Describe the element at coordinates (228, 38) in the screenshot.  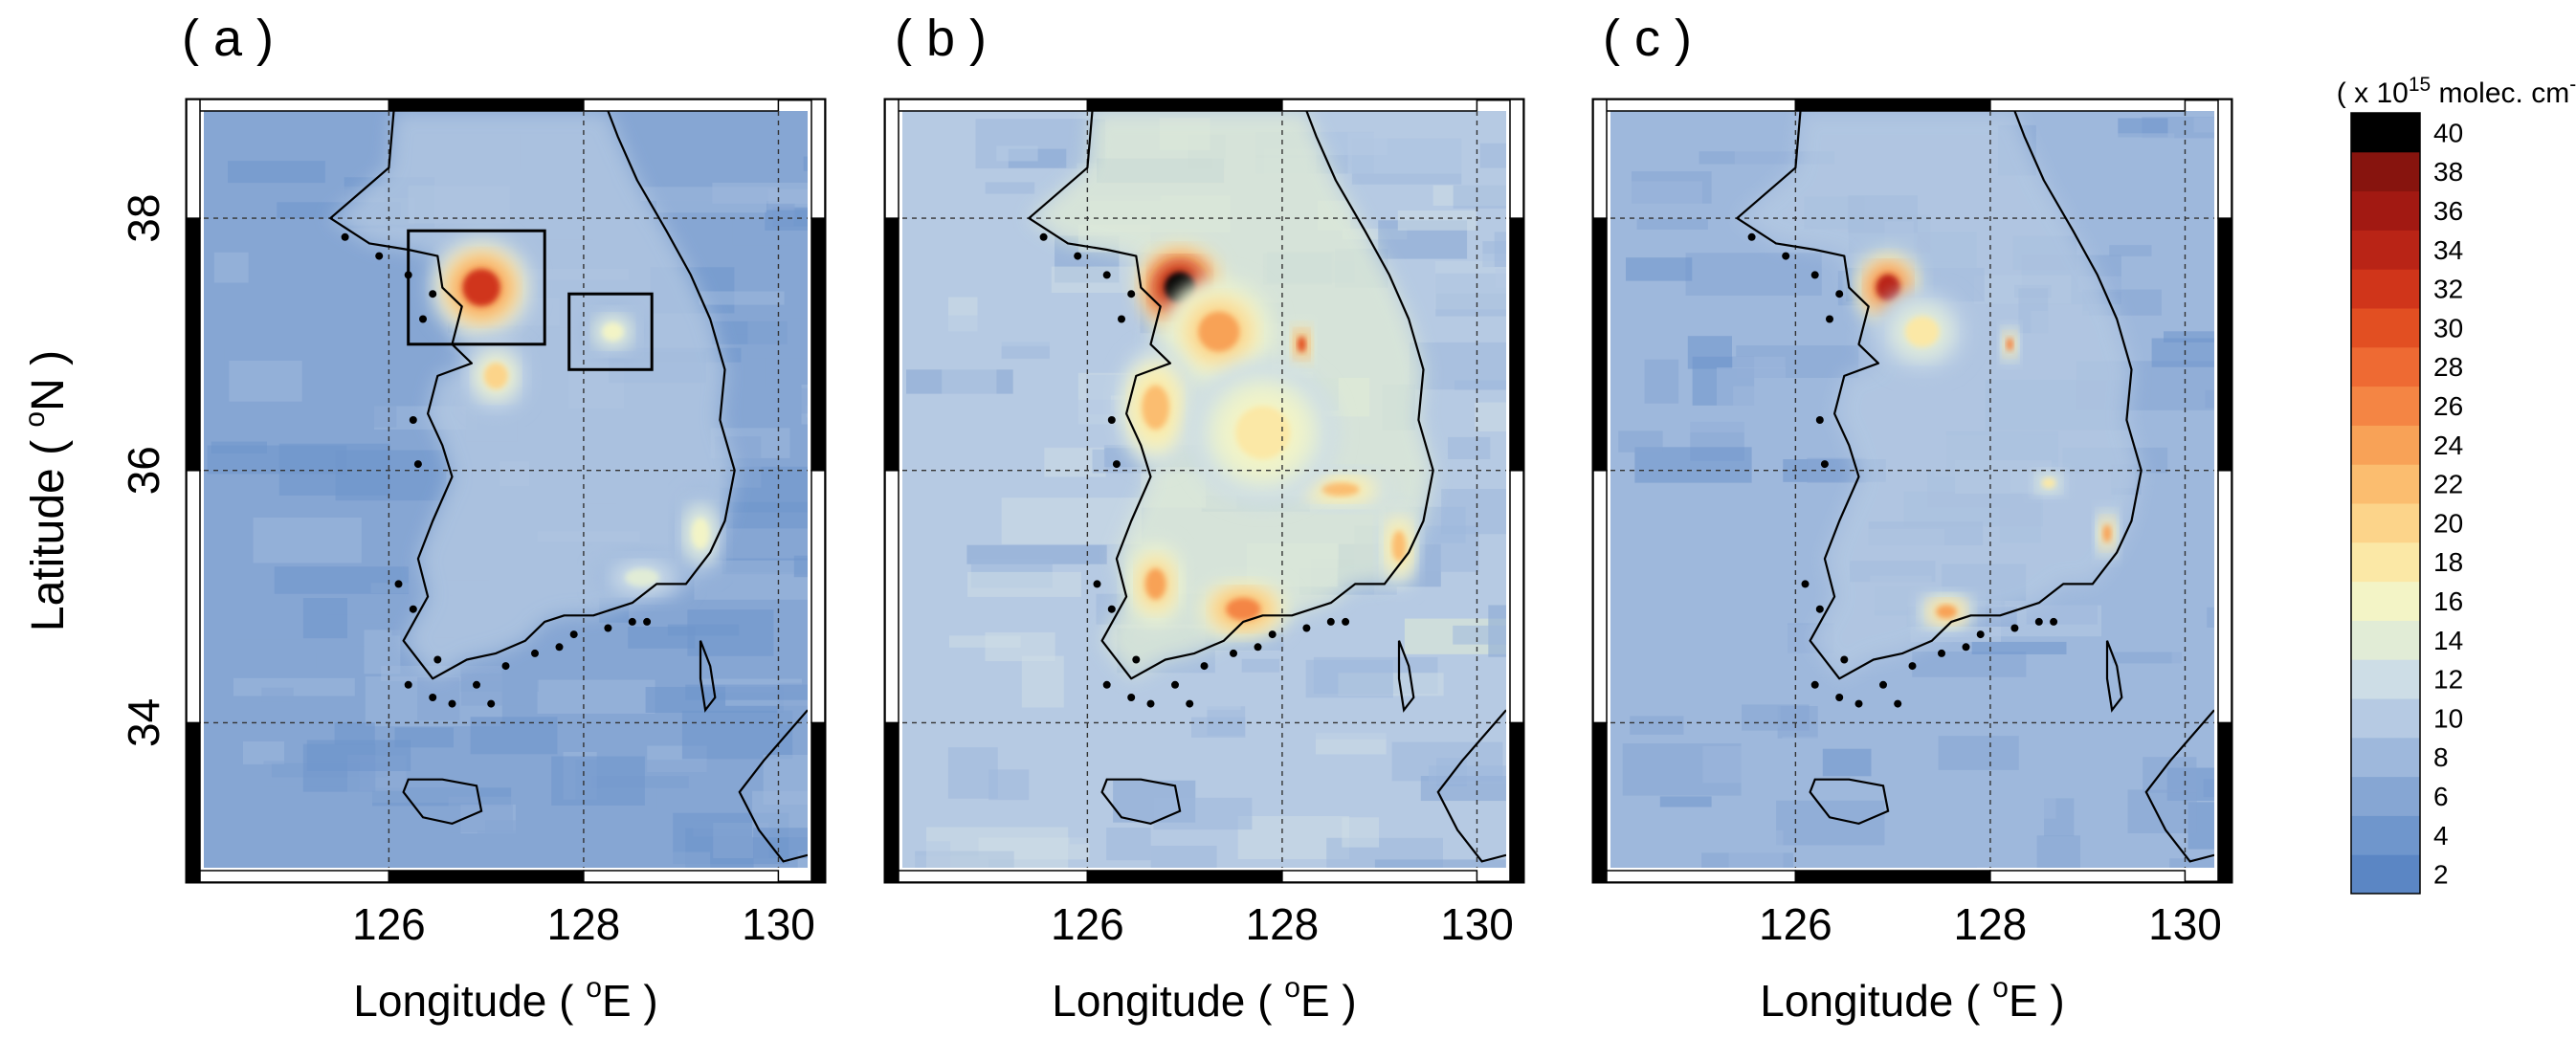
I see `panel-label-a: ( a )` at that location.